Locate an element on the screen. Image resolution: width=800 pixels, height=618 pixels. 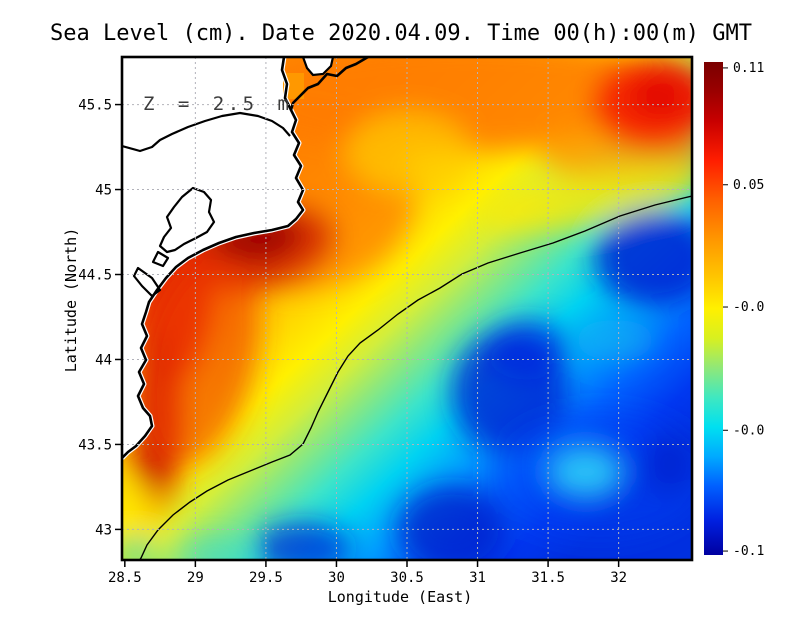
y-tick-label: 43 is located at coordinates (103, 530).